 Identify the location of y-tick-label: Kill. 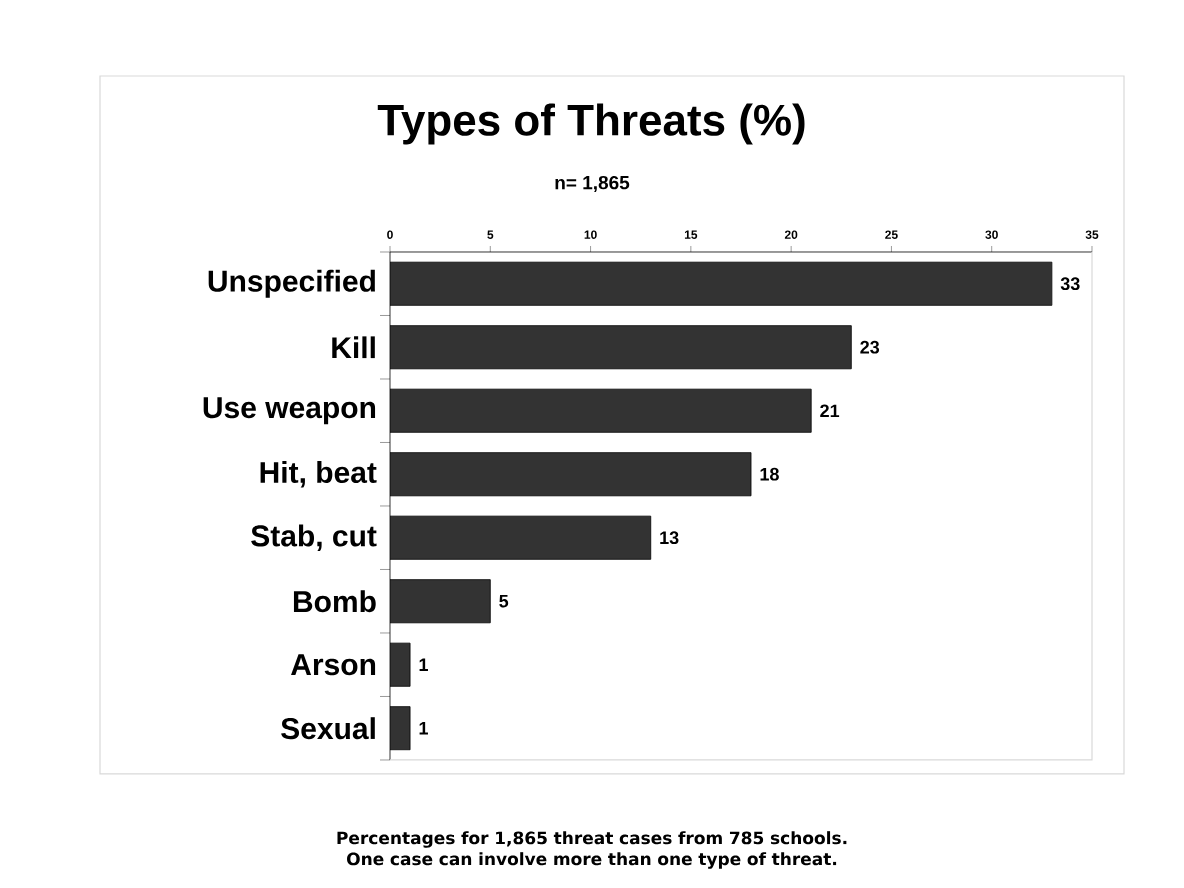
(353, 347).